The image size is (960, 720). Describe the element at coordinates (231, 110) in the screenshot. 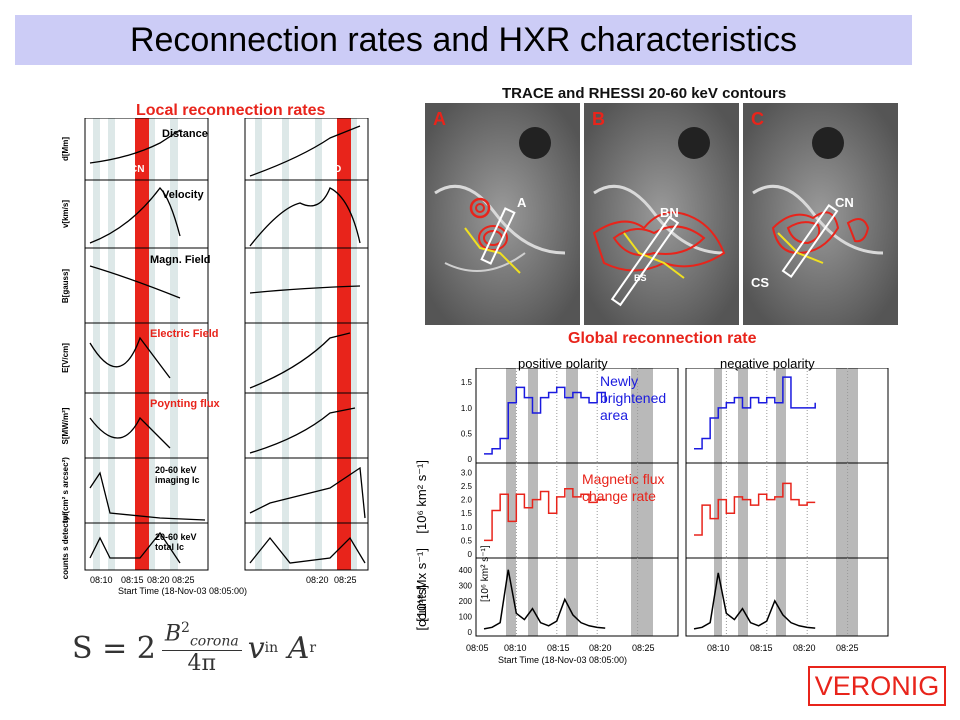

I see `local-rates-heading: Local reconnection rates` at that location.